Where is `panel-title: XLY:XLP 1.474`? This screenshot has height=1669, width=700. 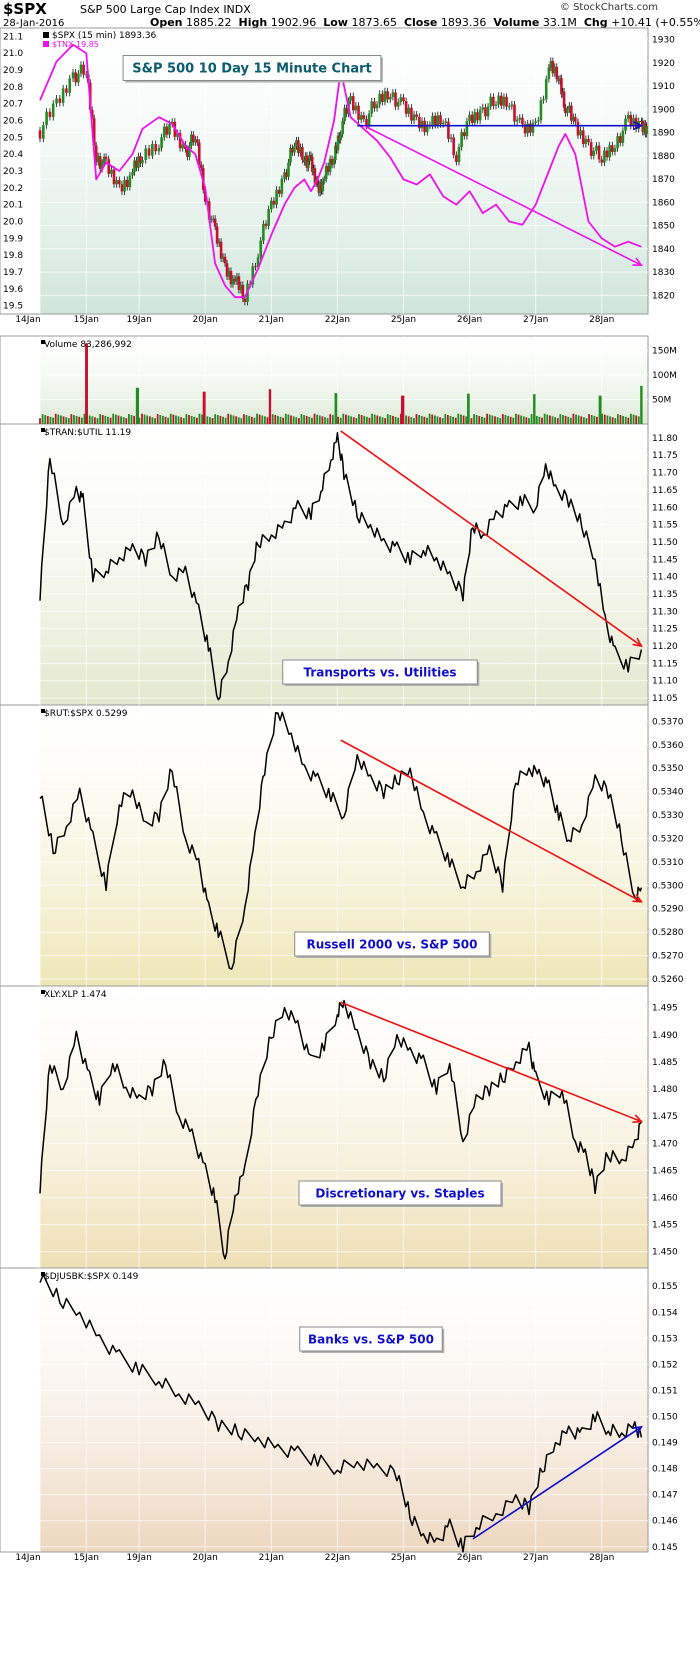 panel-title: XLY:XLP 1.474 is located at coordinates (75, 995).